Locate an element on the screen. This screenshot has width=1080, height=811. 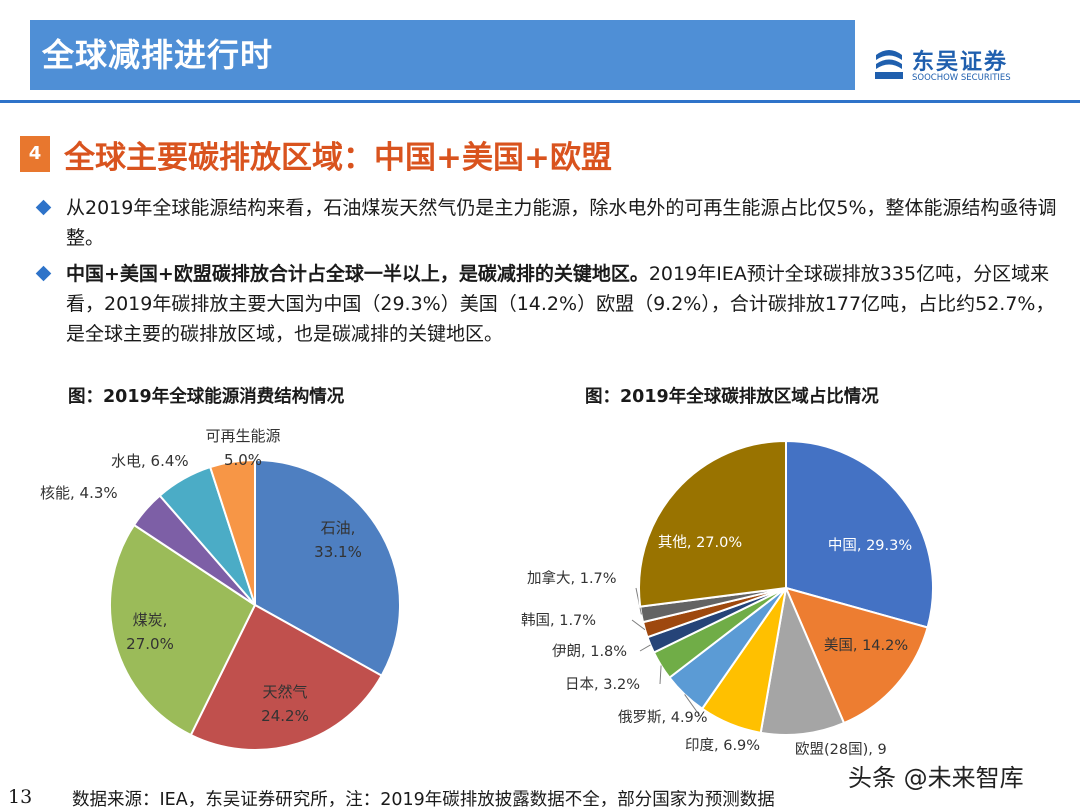
slice-label: 俄罗斯, 4.9% is located at coordinates (663, 717).